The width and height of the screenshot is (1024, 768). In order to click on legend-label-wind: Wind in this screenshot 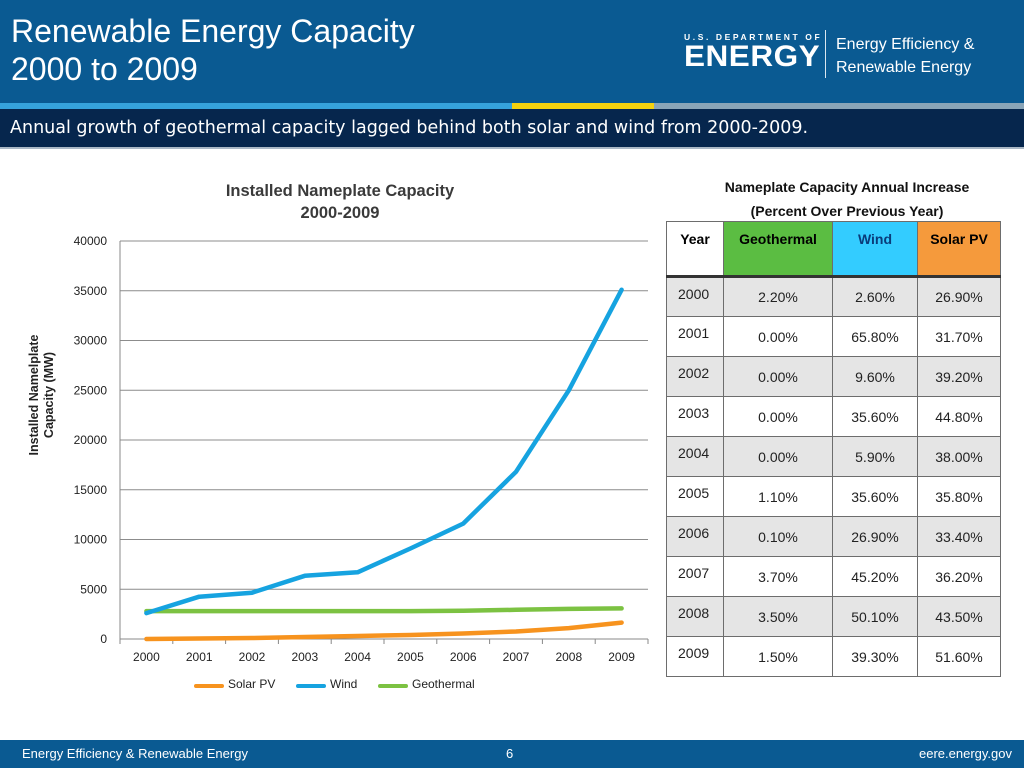, I will do `click(344, 684)`.